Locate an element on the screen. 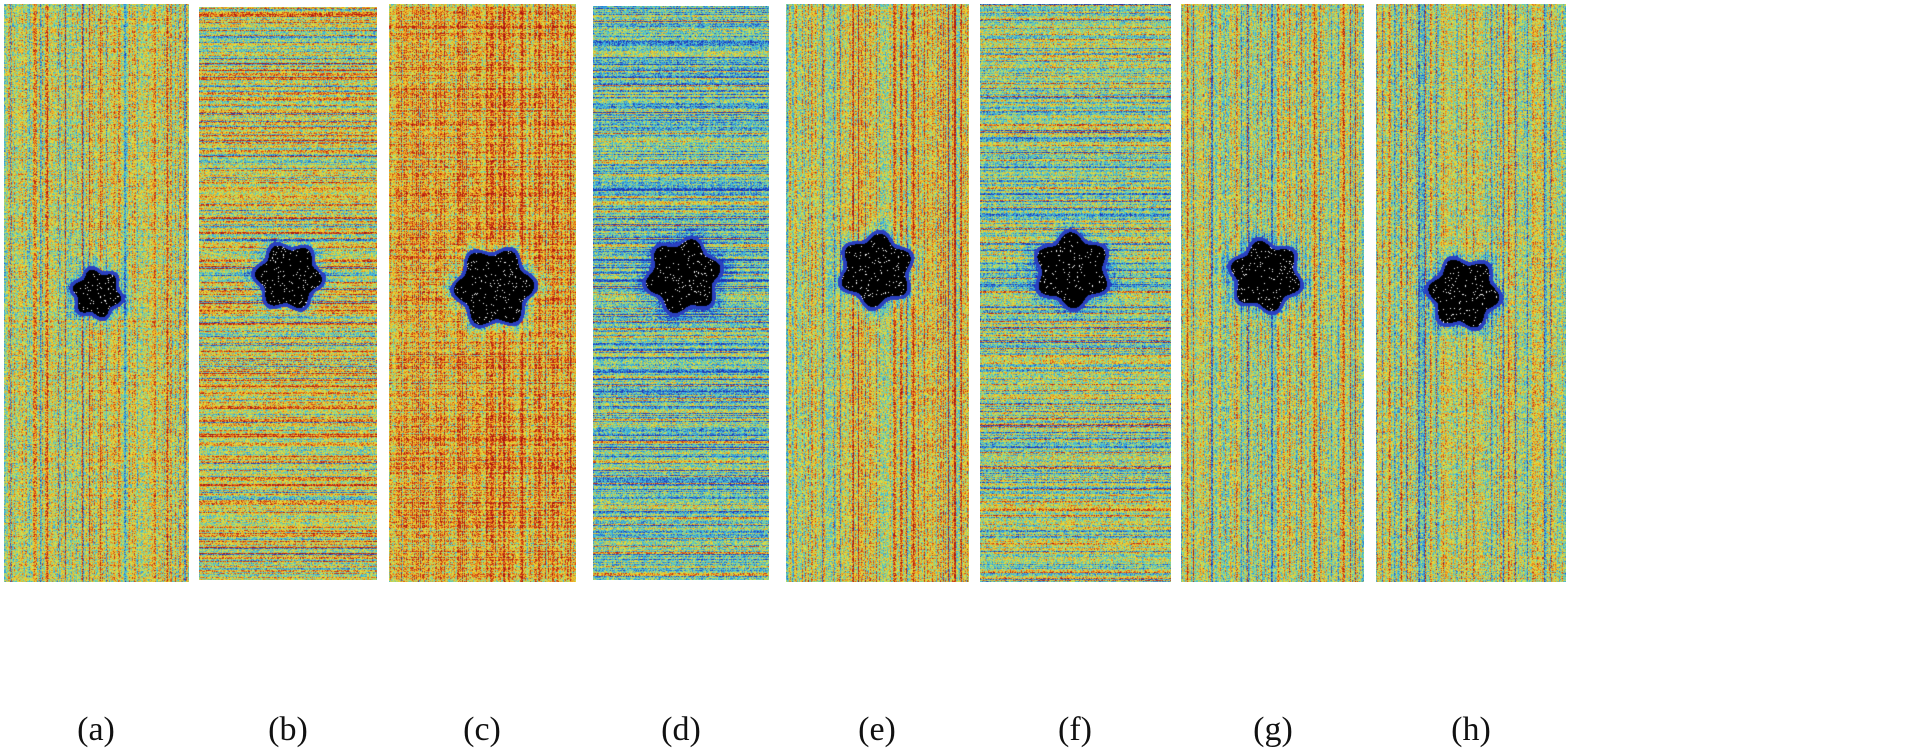  panel-a is located at coordinates (96, 293).